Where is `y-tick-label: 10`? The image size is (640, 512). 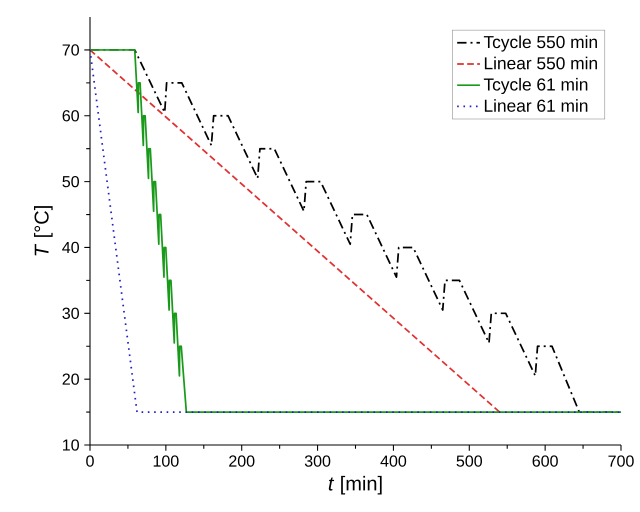 y-tick-label: 10 is located at coordinates (71, 445).